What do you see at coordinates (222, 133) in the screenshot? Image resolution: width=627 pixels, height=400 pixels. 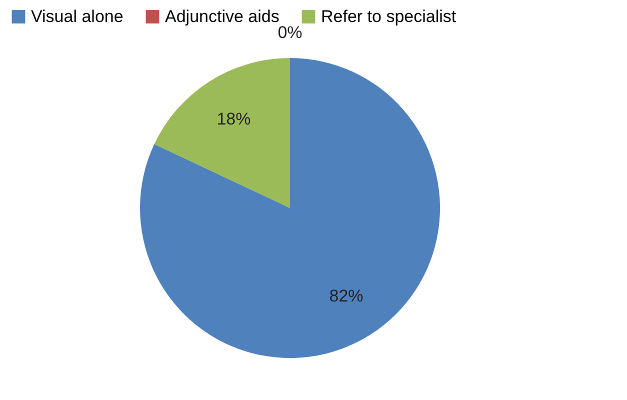 I see `pie-slice` at bounding box center [222, 133].